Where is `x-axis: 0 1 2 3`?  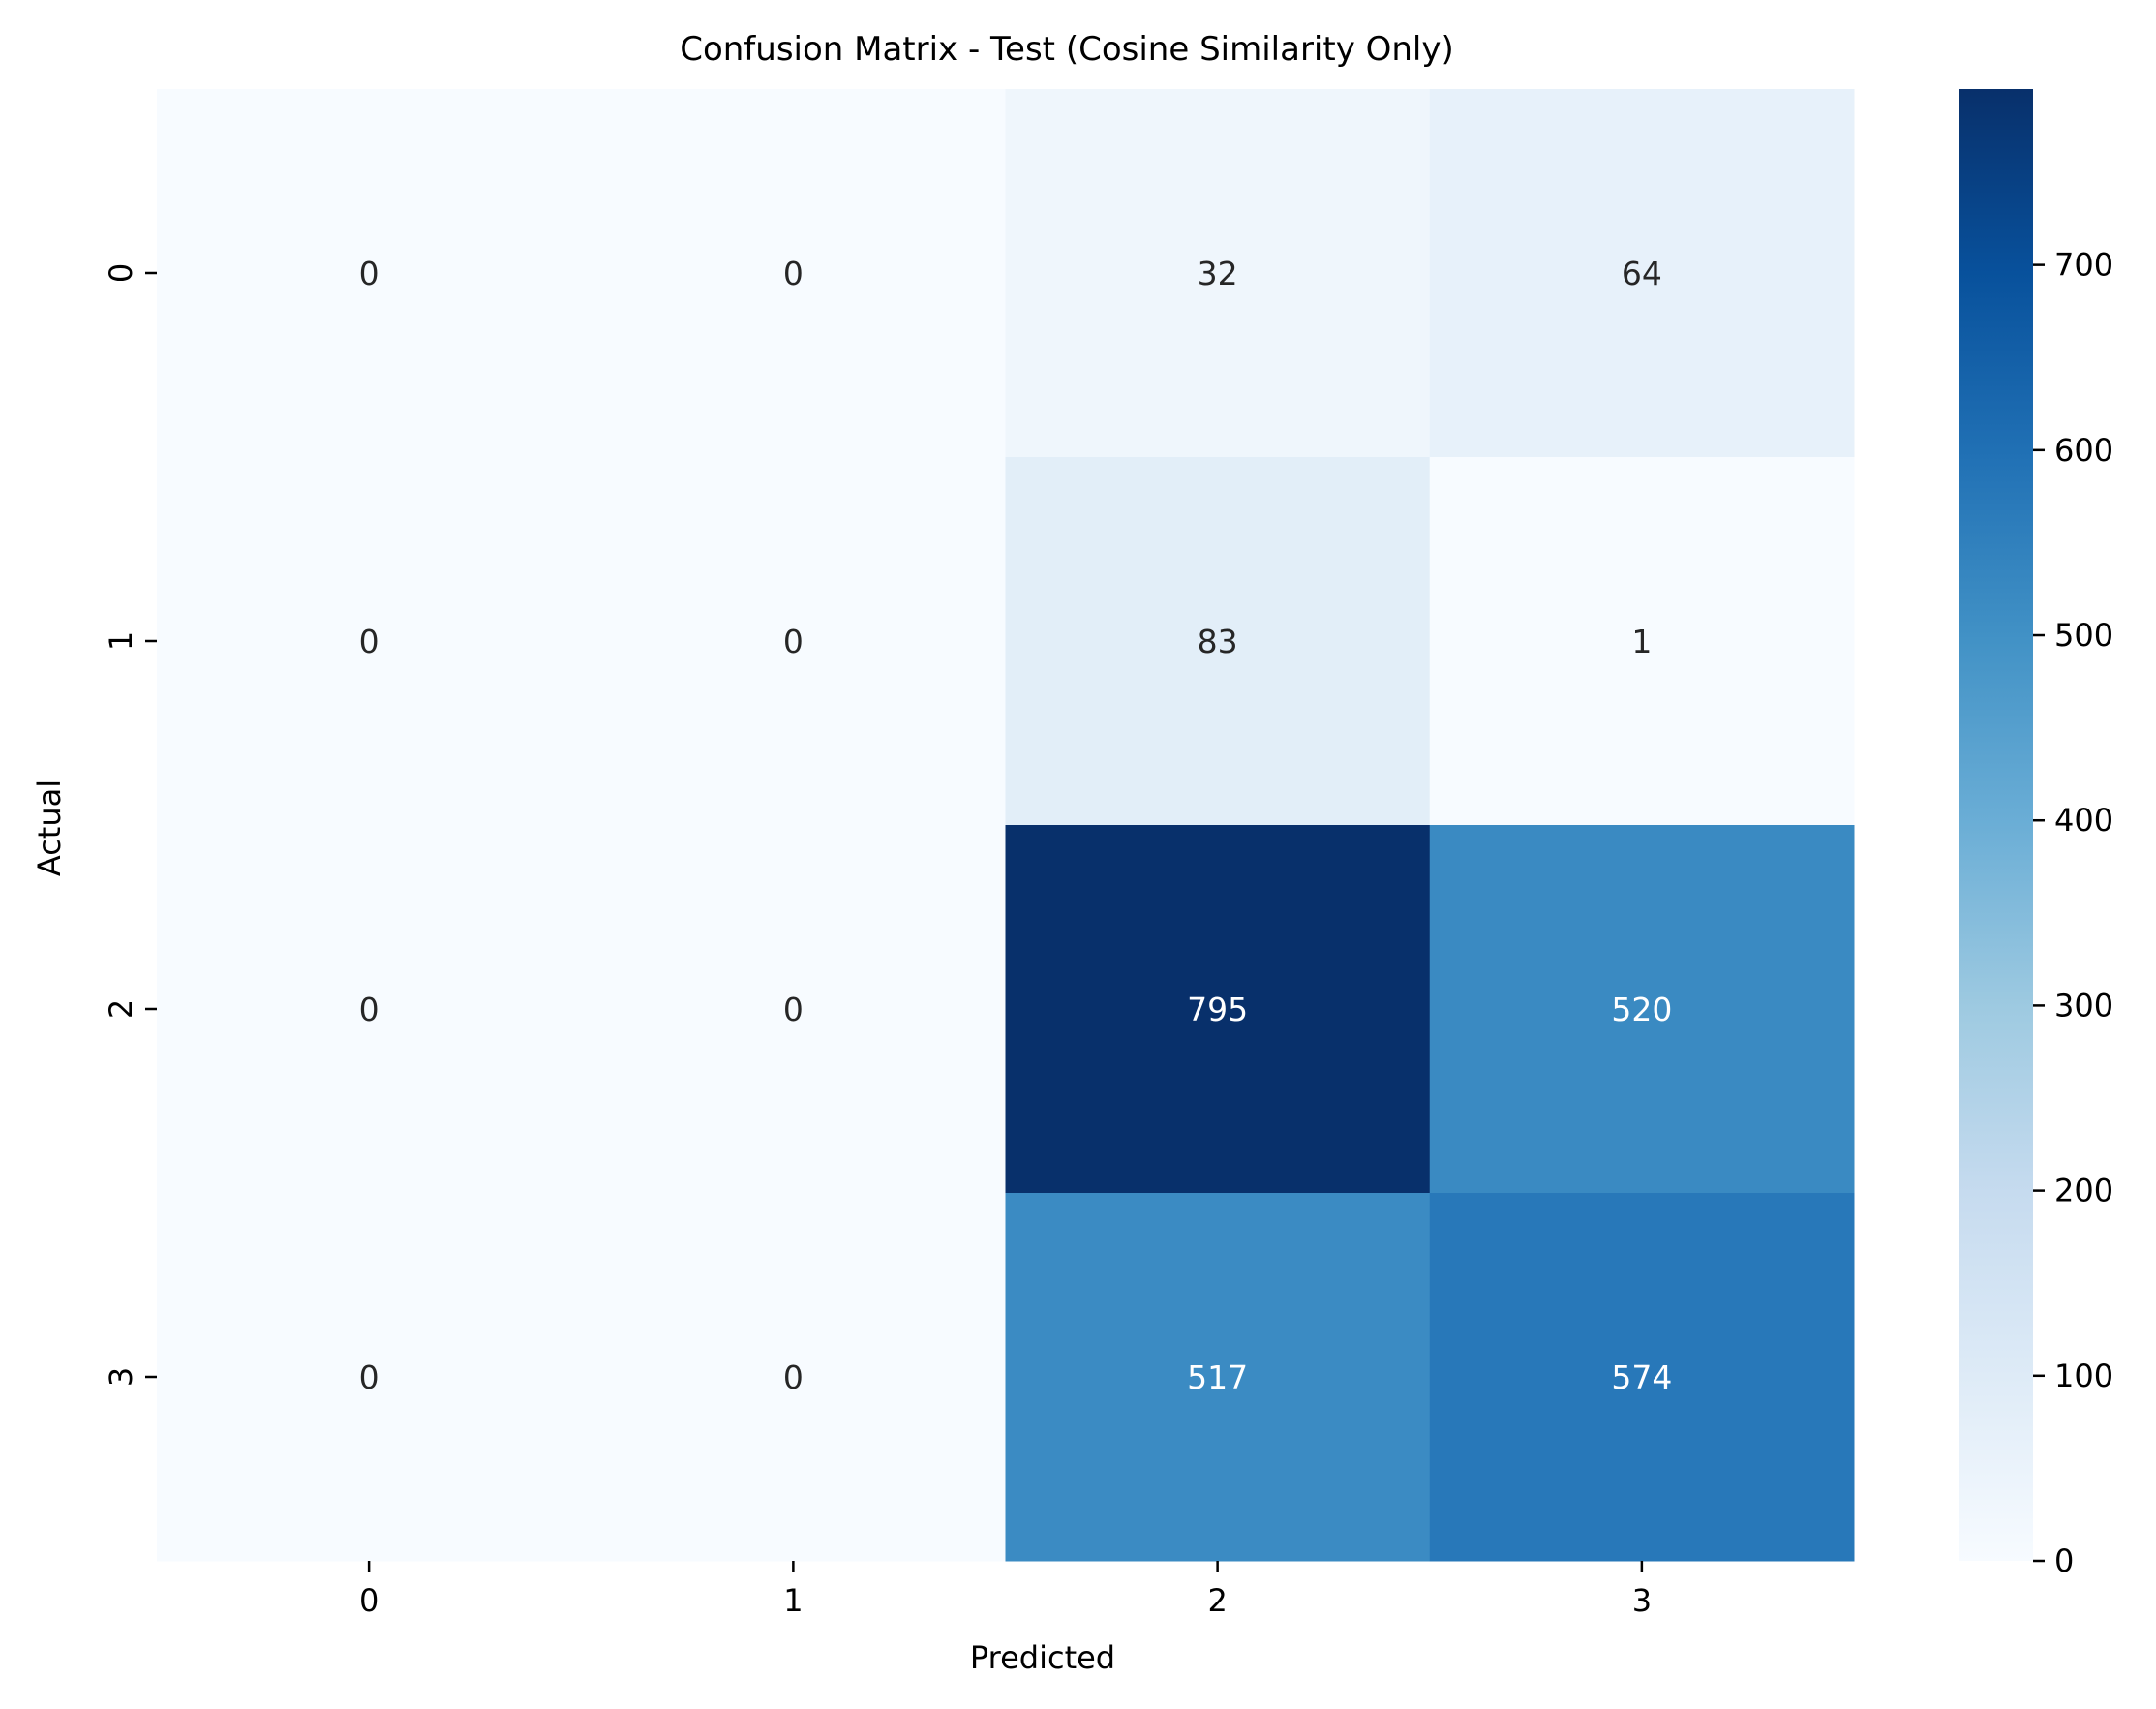 x-axis: 0 1 2 3 is located at coordinates (1006, 1590).